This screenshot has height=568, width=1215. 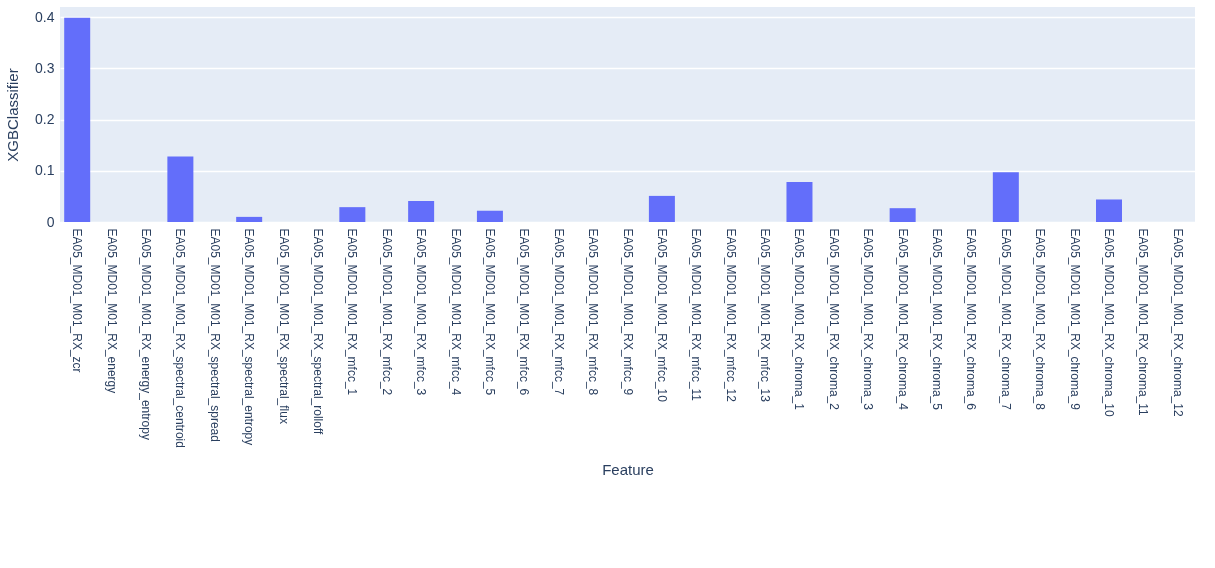 What do you see at coordinates (1177, 322) in the screenshot?
I see `x-tick-label: EA05_MD01_M01_RX_chroma_12` at bounding box center [1177, 322].